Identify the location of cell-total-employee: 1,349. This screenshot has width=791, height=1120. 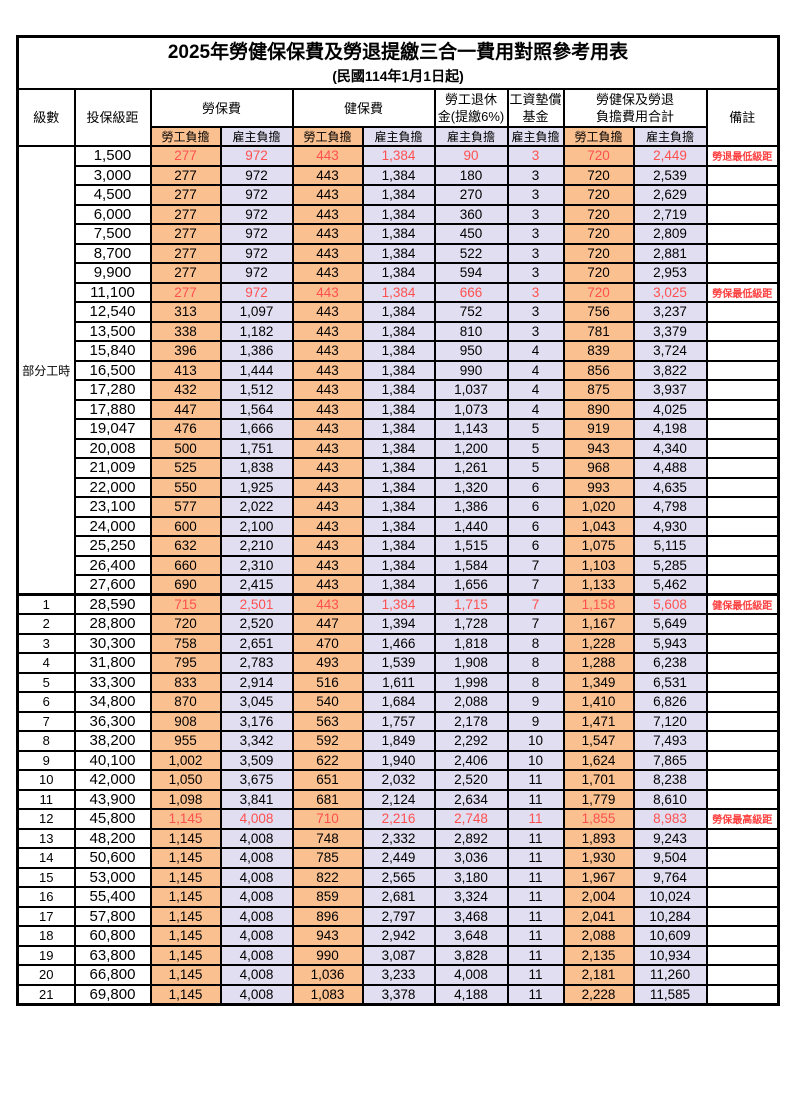
(598, 682).